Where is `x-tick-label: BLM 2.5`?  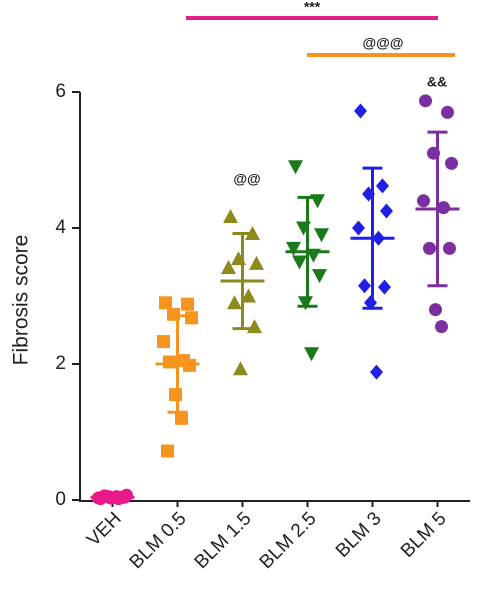 x-tick-label: BLM 2.5 is located at coordinates (288, 540).